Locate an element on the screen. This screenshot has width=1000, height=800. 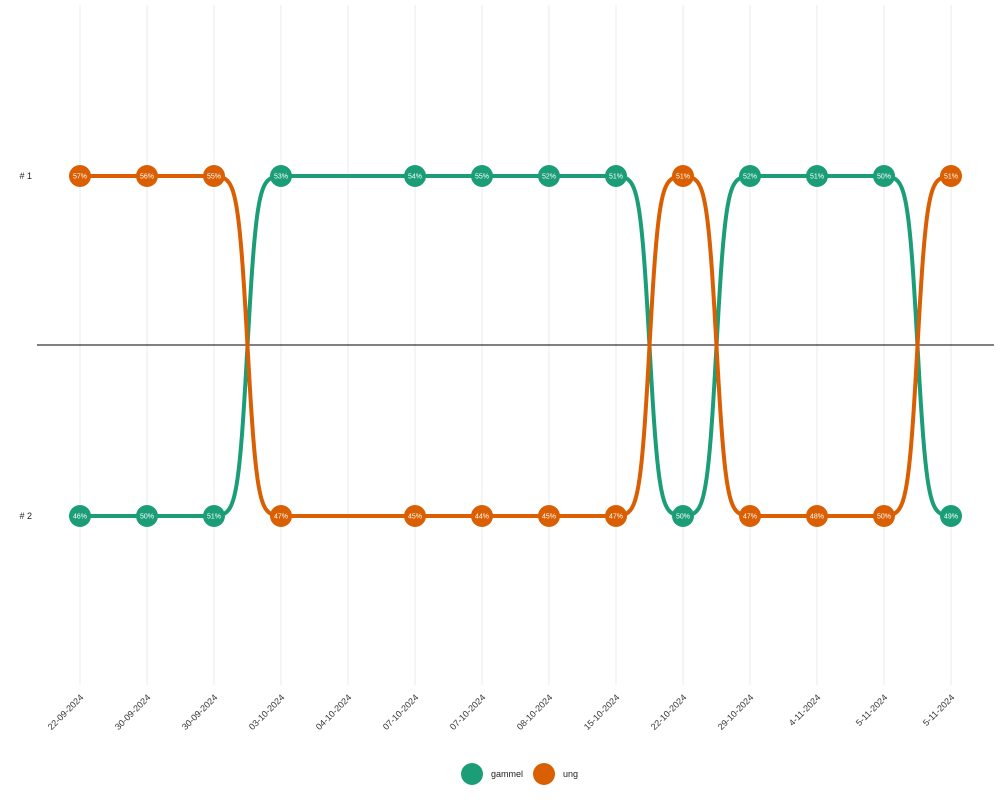
legend-item-gammel: gammel is located at coordinates (492, 774).